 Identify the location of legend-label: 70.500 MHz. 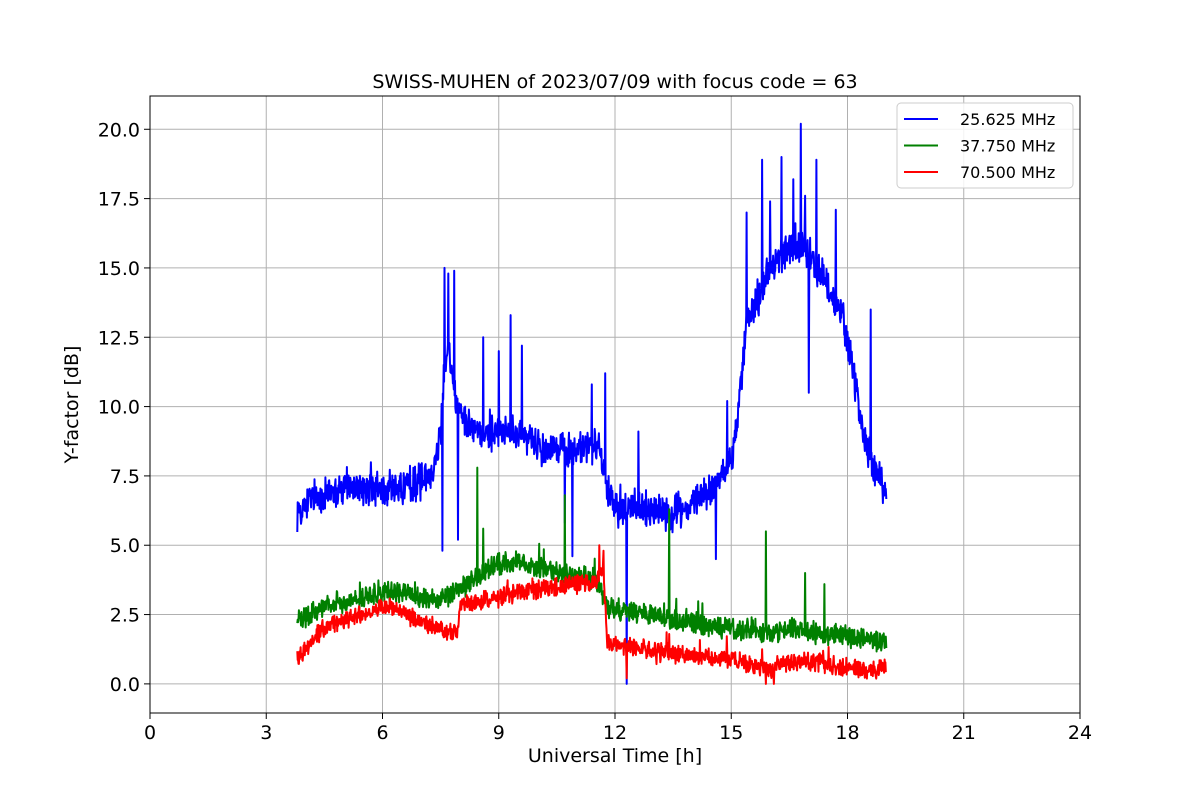
(1007, 172).